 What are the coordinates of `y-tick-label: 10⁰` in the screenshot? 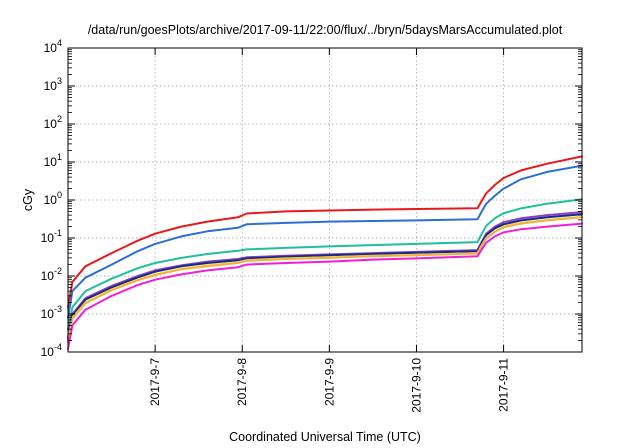 It's located at (53, 198).